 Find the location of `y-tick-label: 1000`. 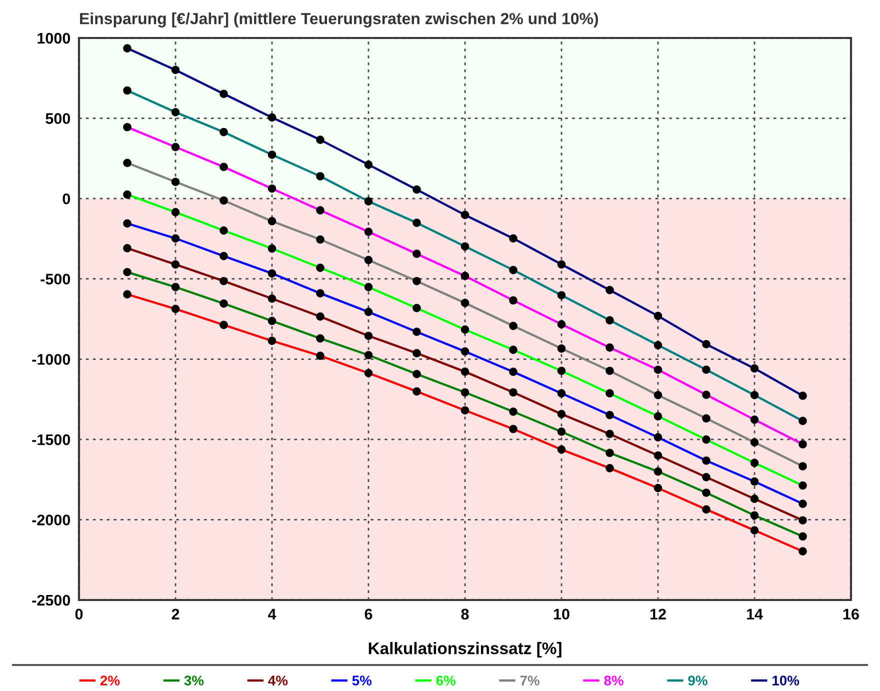

y-tick-label: 1000 is located at coordinates (54, 38).